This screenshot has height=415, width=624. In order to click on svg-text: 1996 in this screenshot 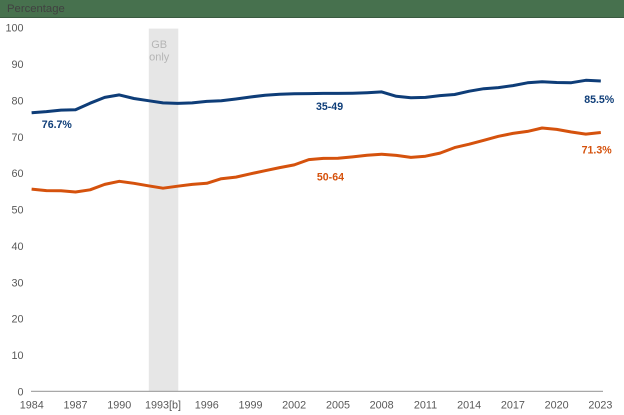, I will do `click(207, 405)`.